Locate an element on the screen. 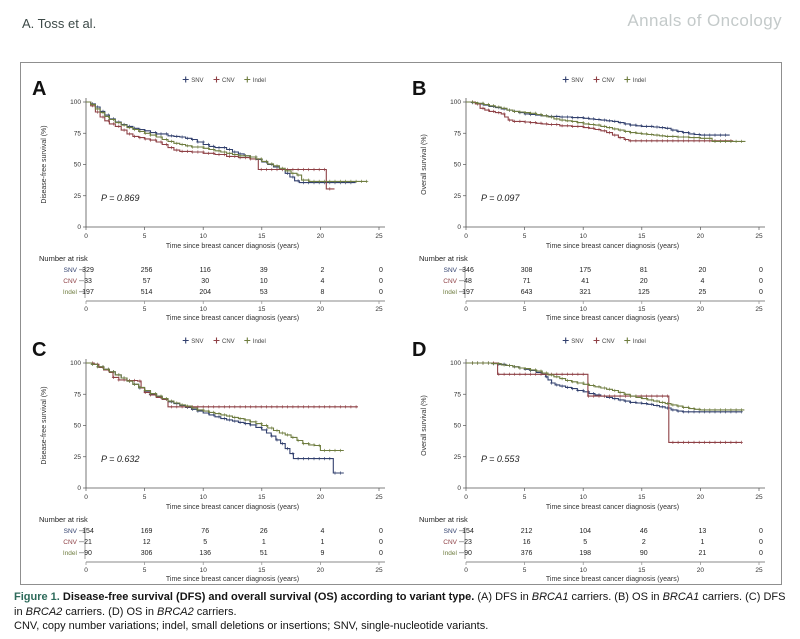  risk-count: 643 is located at coordinates (527, 292).